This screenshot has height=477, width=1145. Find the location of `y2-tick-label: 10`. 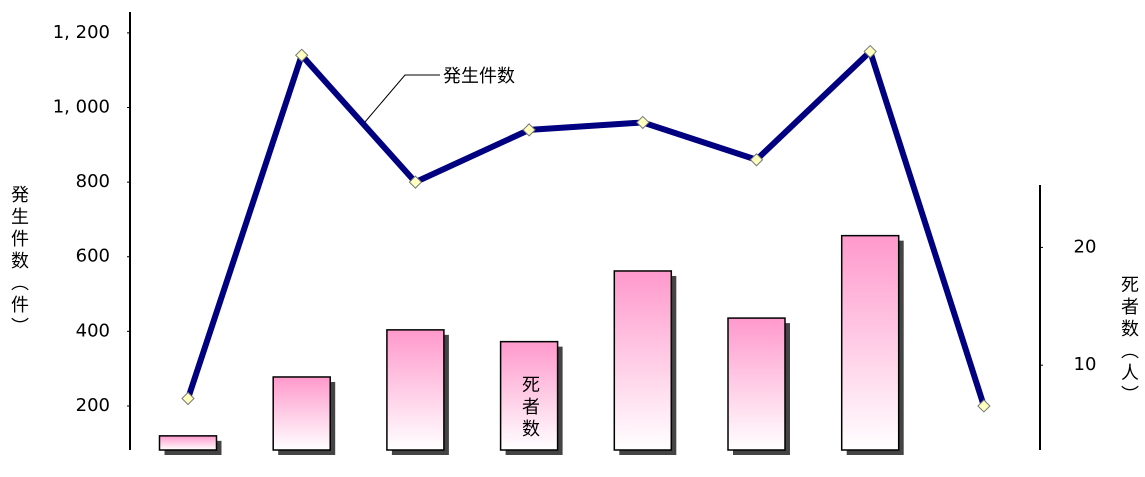

y2-tick-label: 10 is located at coordinates (1085, 364).